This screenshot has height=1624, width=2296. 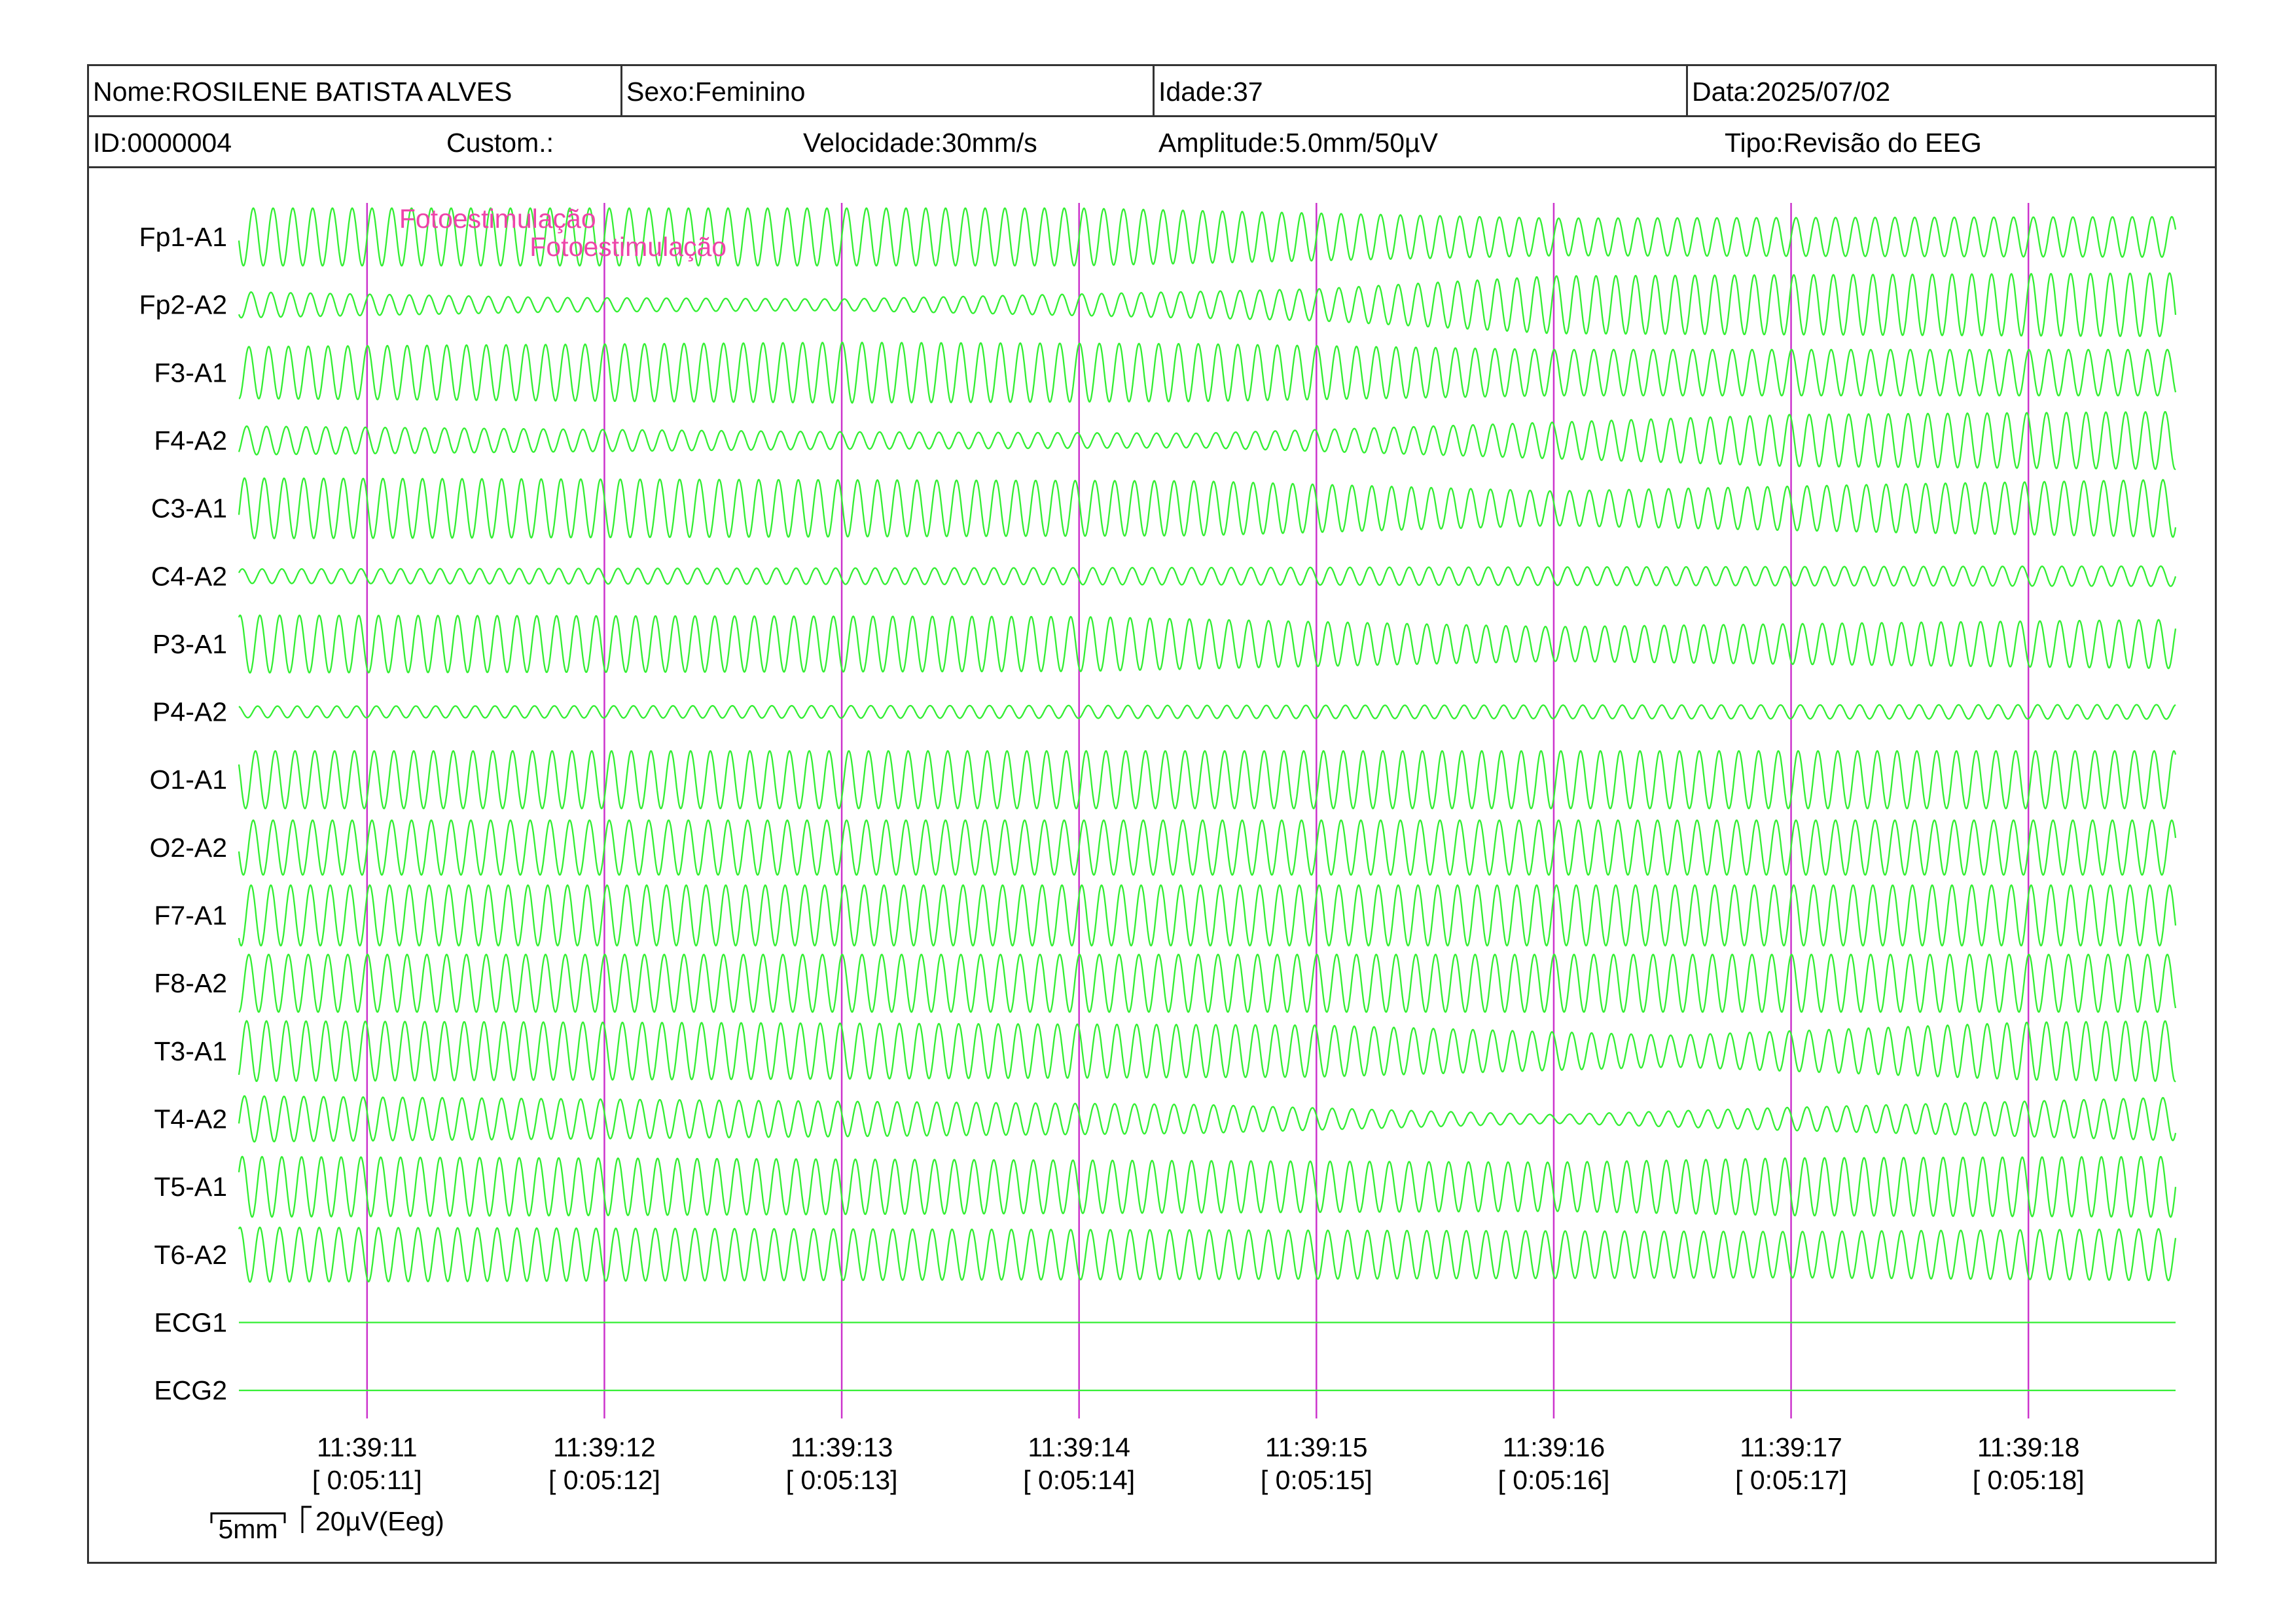 I want to click on time-marker-elapsed: [ 0:05:13], so click(x=842, y=1480).